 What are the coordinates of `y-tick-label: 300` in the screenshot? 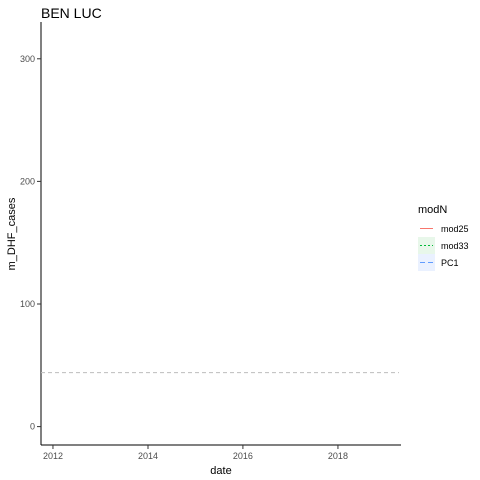 It's located at (27, 59).